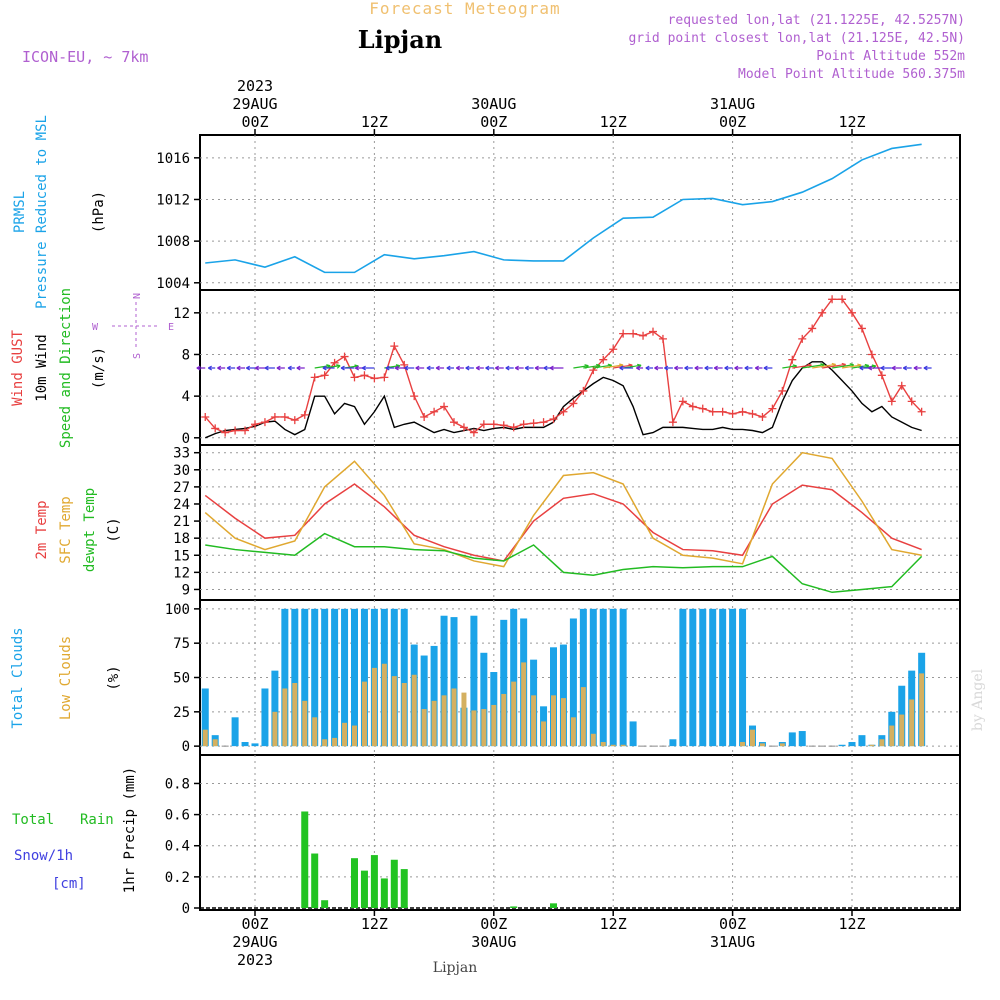 The image size is (1000, 1000). I want to click on precip-unit: 1hr Precip (mm), so click(130, 830).